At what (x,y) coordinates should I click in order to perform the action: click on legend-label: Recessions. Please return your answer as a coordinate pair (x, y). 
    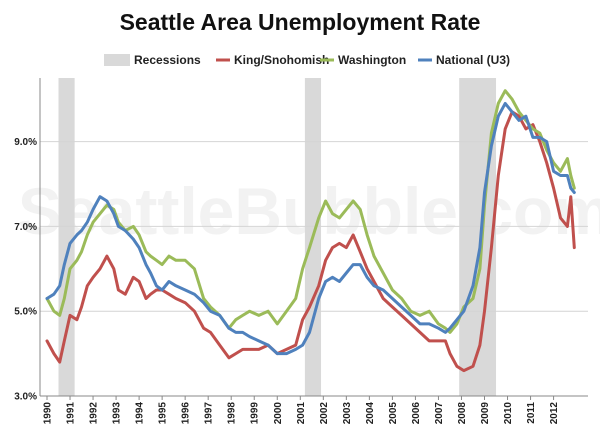
    Looking at the image, I should click on (167, 60).